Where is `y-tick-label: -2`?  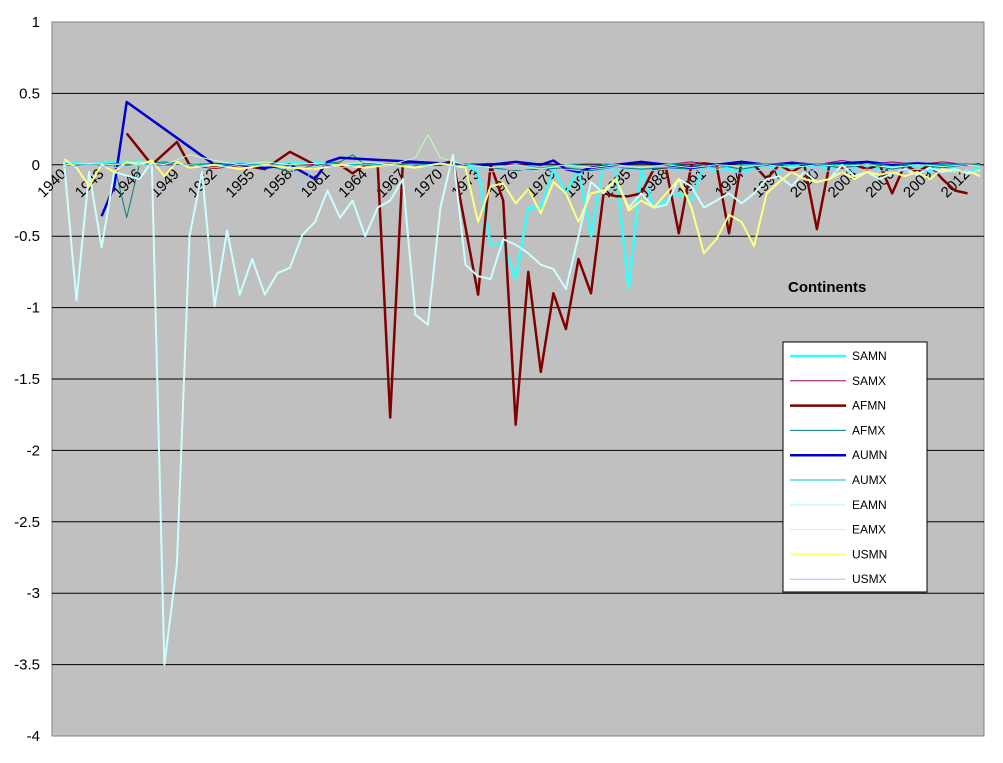
y-tick-label: -2 is located at coordinates (33, 450).